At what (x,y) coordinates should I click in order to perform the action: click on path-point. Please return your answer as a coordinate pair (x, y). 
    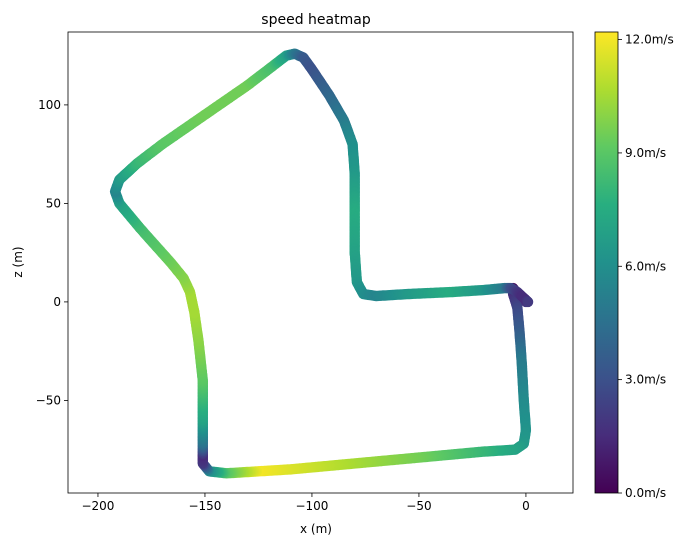
    Looking at the image, I should click on (528, 302).